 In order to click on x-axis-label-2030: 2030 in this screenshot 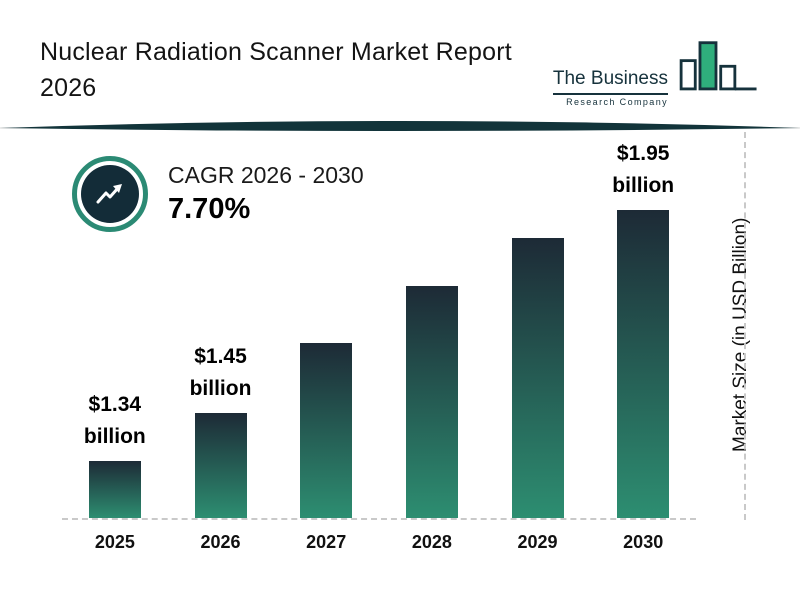, I will do `click(643, 542)`.